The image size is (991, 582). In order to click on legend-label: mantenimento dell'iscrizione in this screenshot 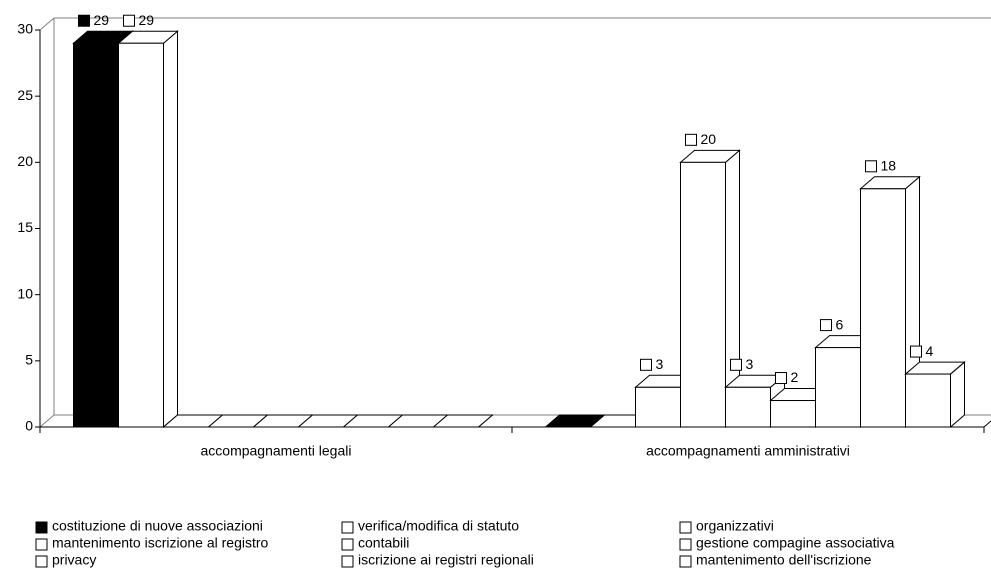, I will do `click(784, 560)`.